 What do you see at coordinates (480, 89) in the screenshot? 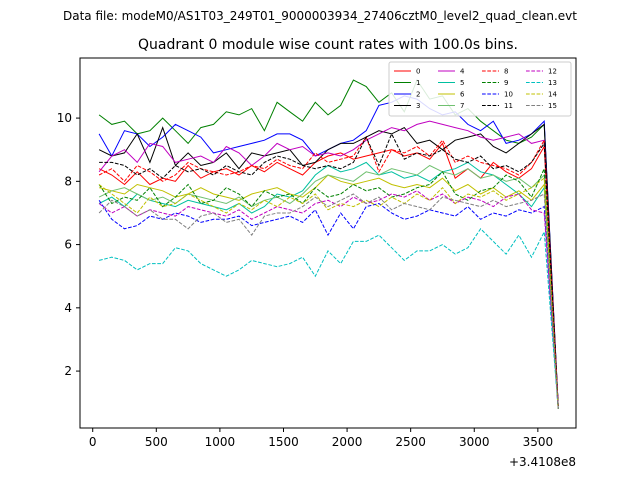
I see `legend-box` at bounding box center [480, 89].